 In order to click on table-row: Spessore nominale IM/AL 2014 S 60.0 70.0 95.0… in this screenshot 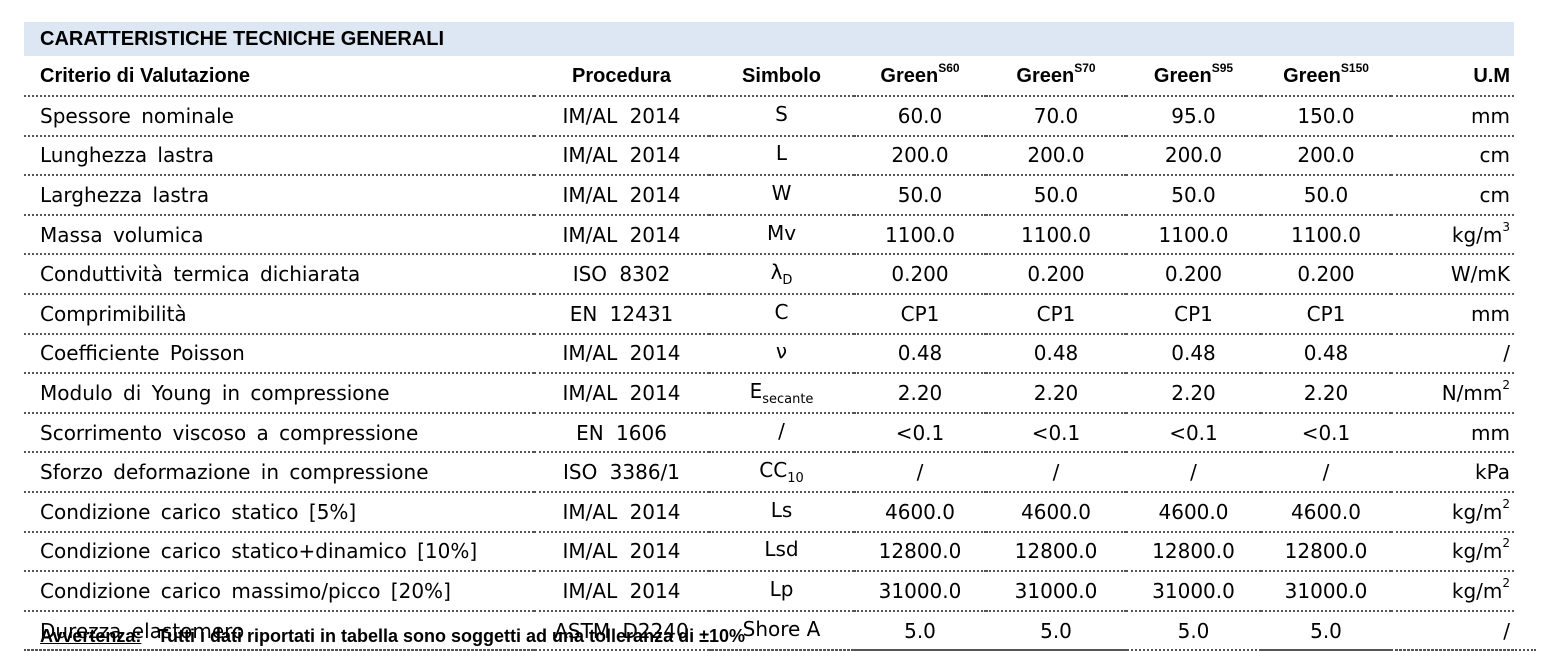, I will do `click(769, 116)`.